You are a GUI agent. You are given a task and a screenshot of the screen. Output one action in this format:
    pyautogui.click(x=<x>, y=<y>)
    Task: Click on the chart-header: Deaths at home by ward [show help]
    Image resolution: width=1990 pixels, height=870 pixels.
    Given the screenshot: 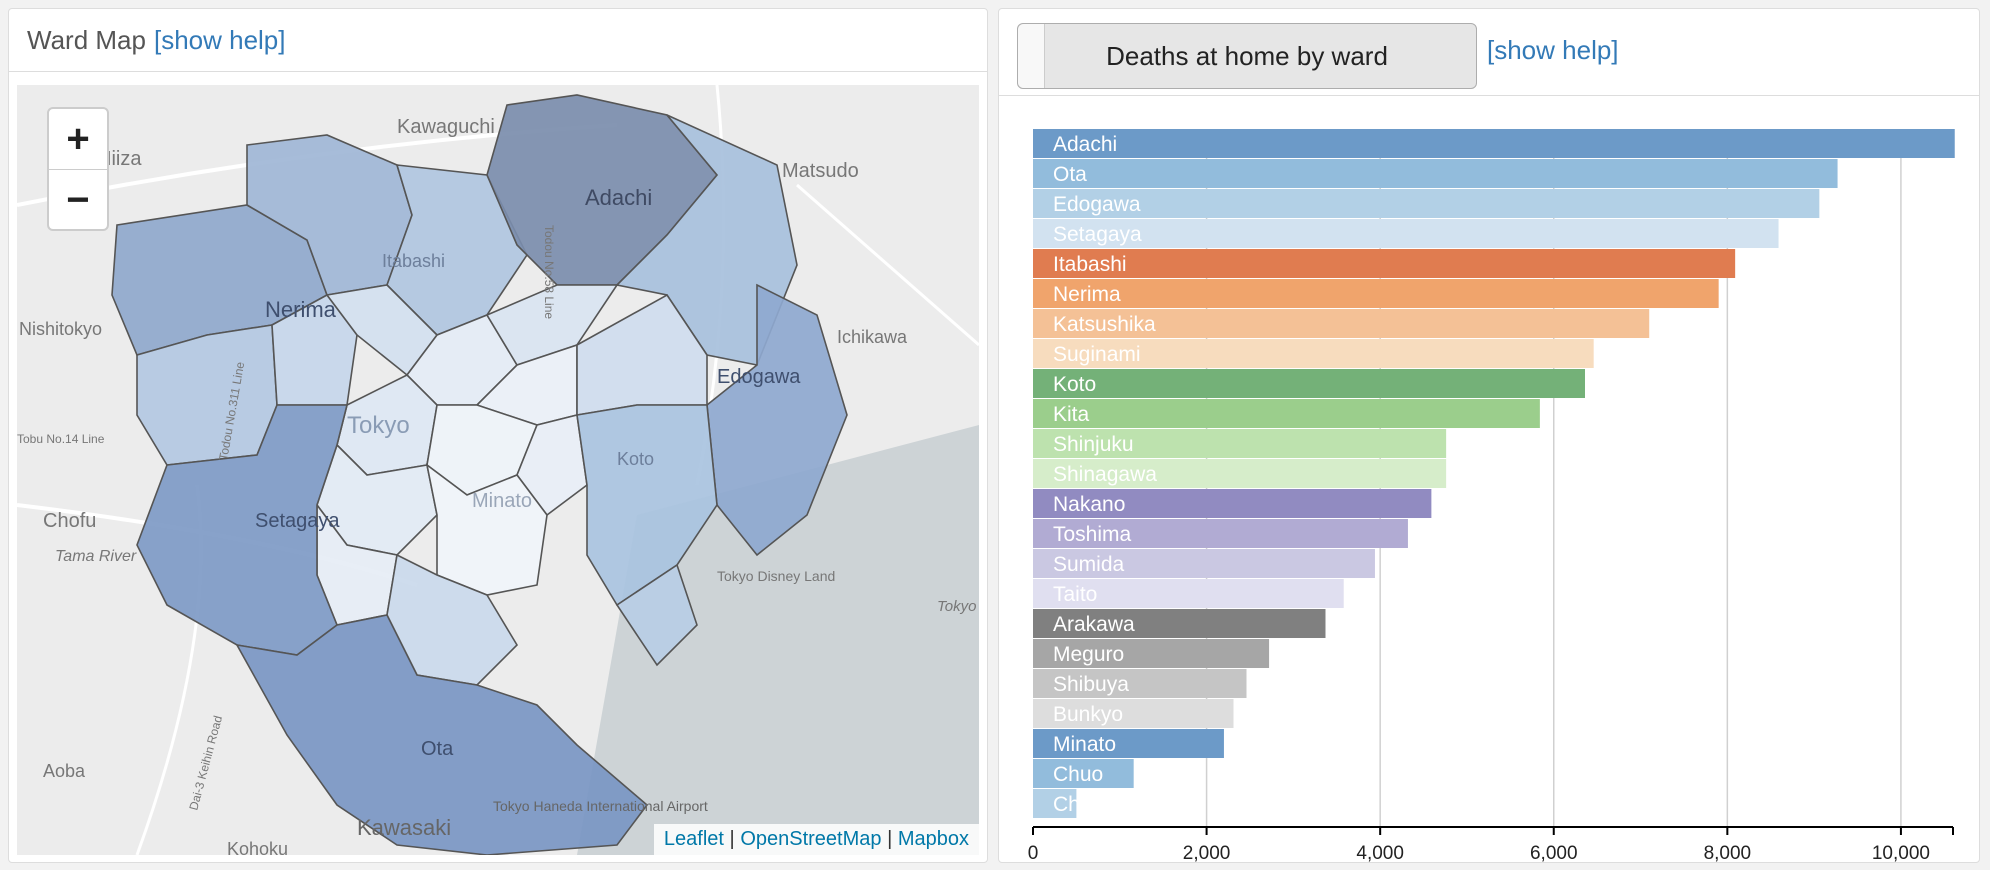 What is the action you would take?
    pyautogui.click(x=1489, y=52)
    